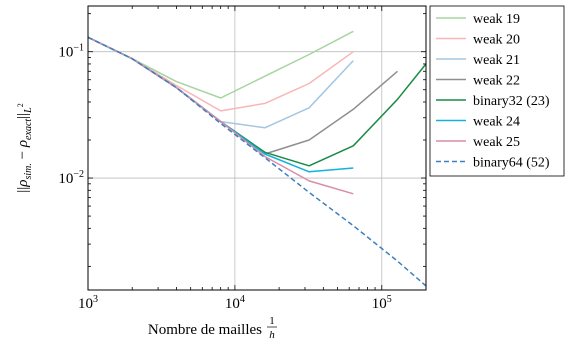  I want to click on legend-label: weak 19, so click(496, 19).